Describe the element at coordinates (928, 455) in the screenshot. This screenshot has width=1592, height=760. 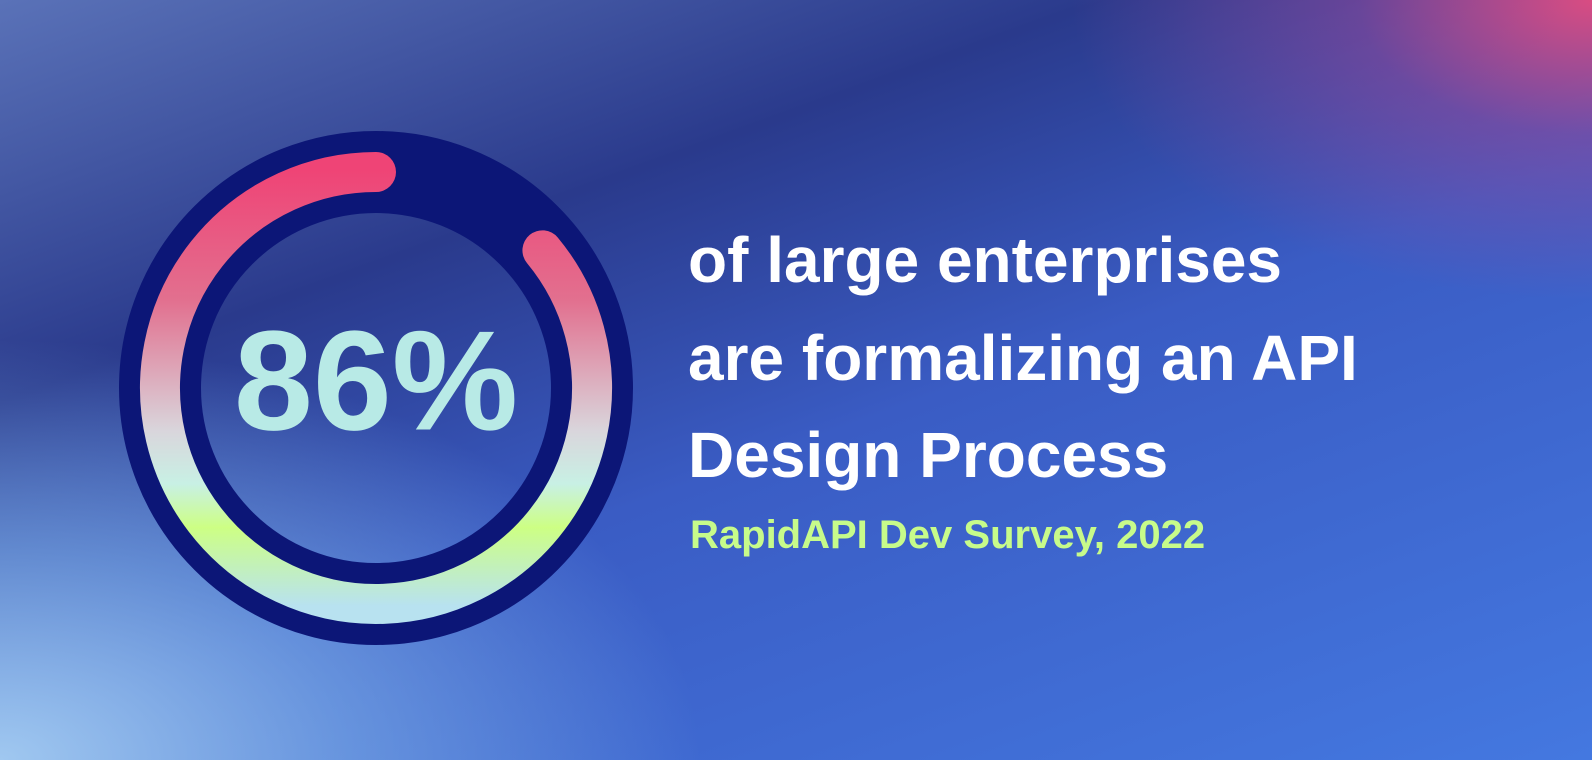
I see `caption-line: Design Process` at that location.